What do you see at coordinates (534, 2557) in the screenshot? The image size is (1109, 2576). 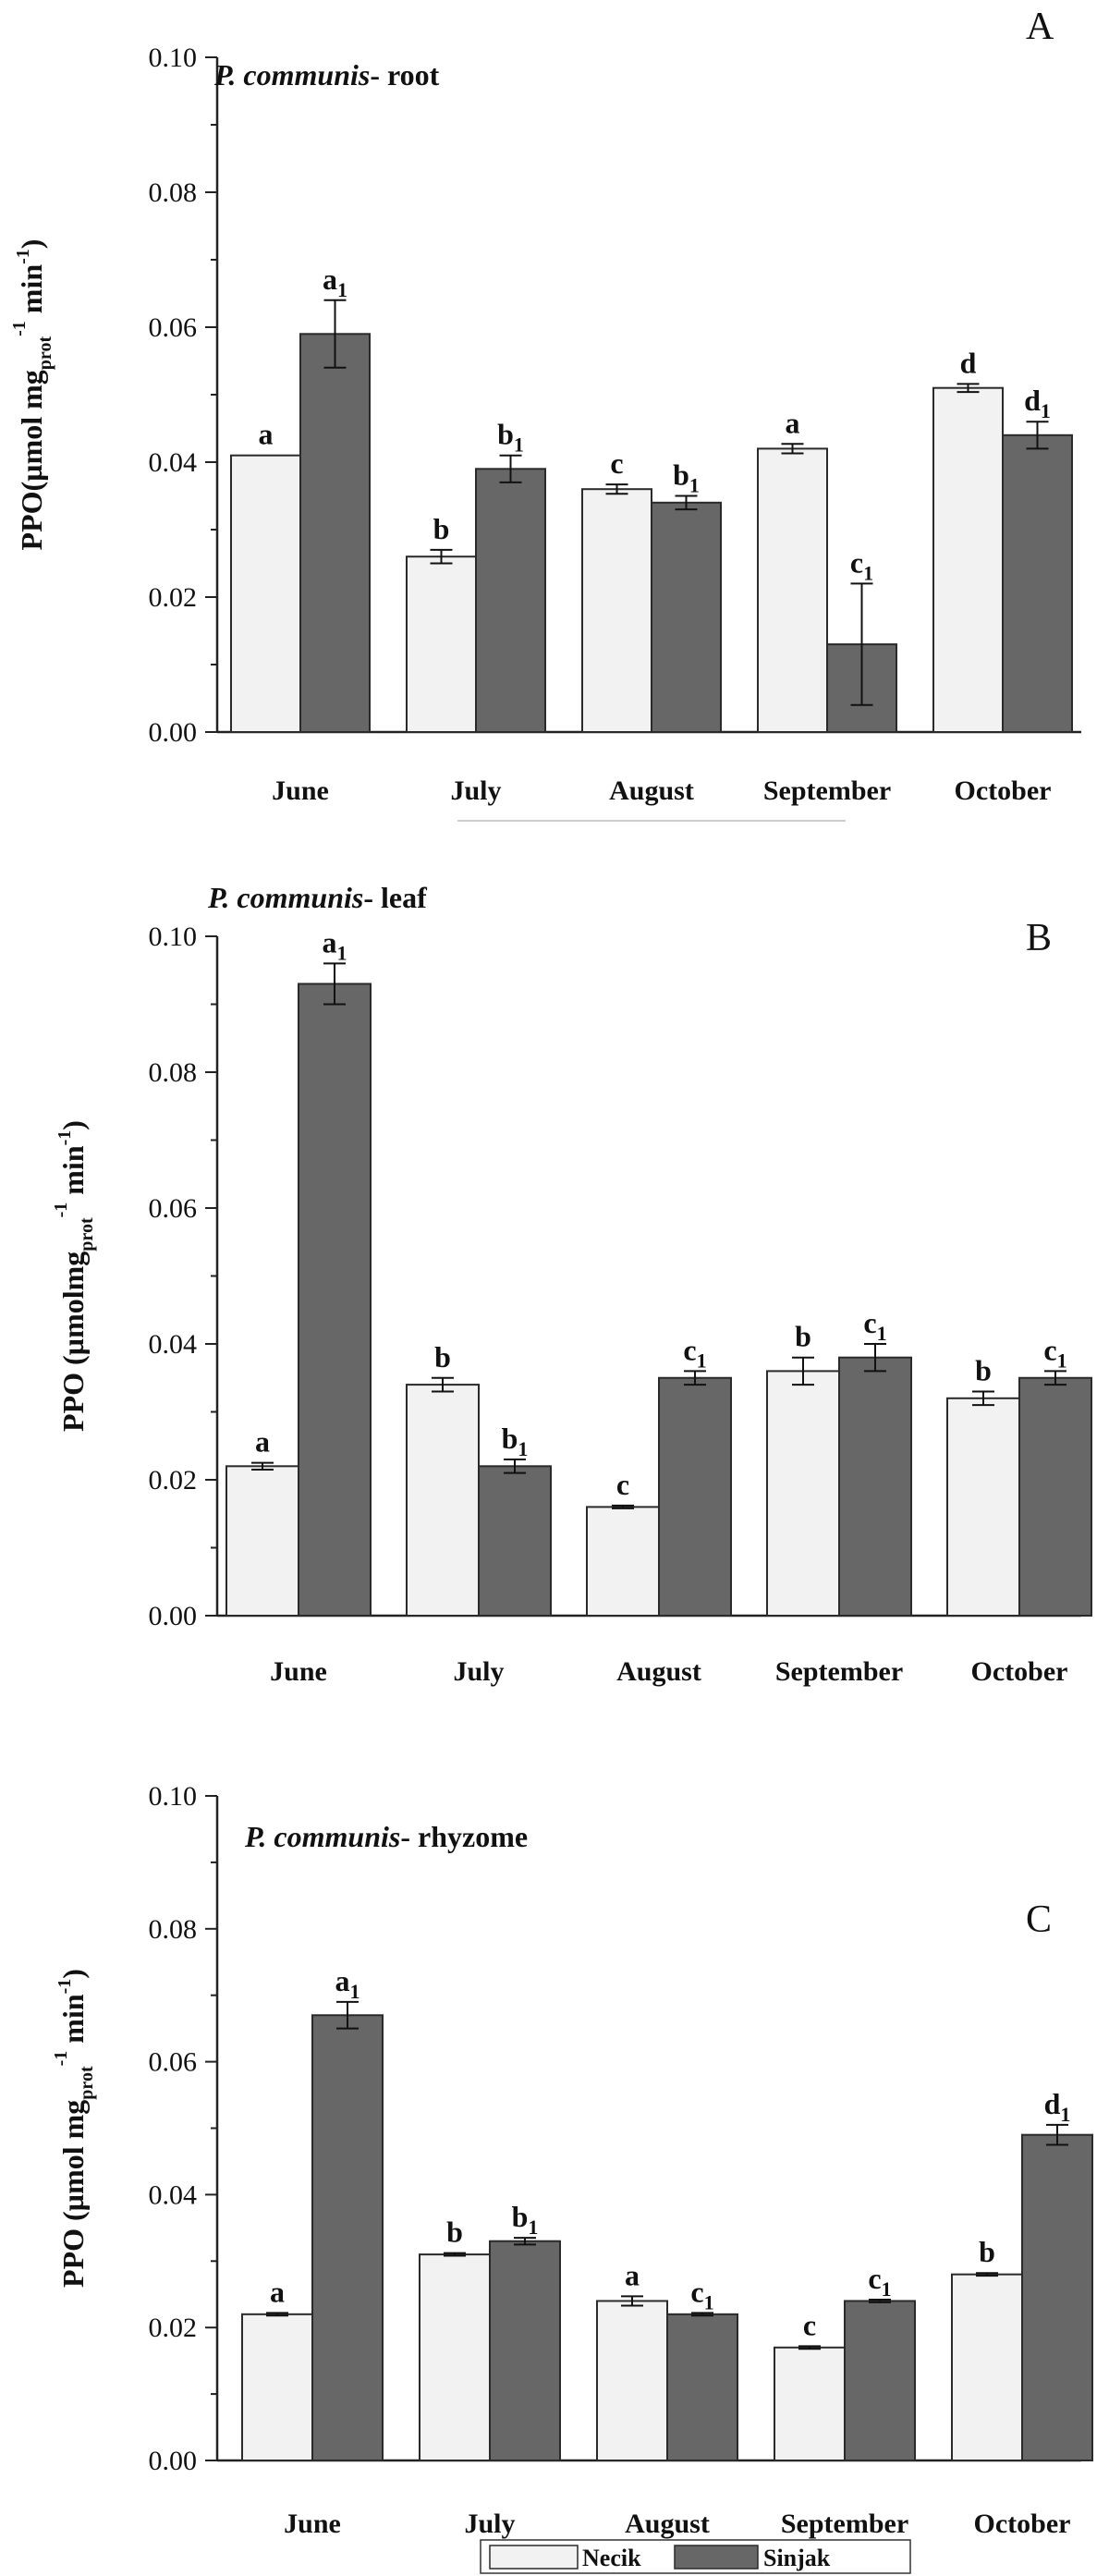 I see `legend-swatch-necik` at bounding box center [534, 2557].